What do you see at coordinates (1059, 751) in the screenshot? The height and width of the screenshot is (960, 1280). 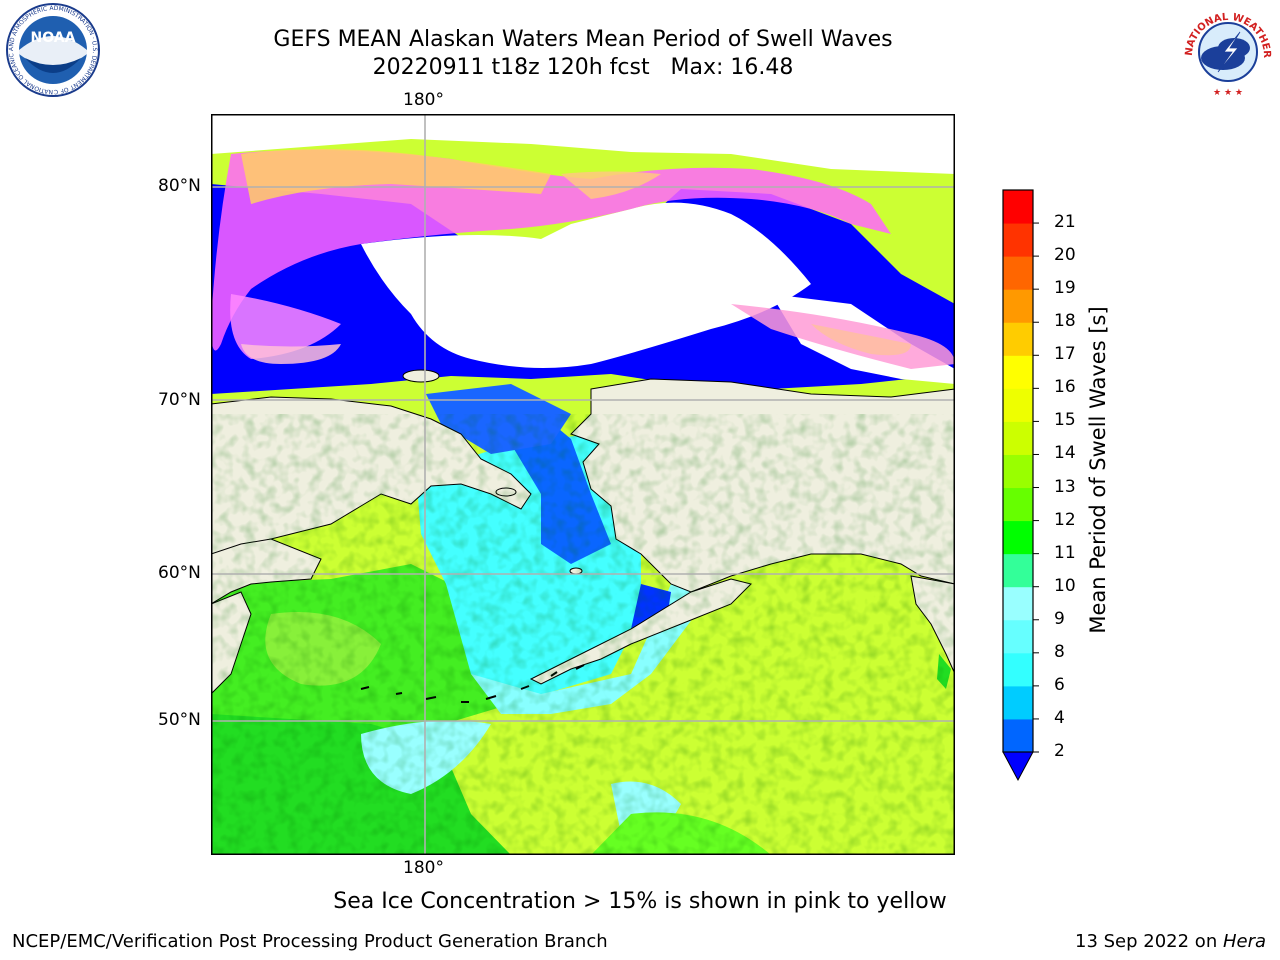 I see `colorbar-tick-label: 2` at bounding box center [1059, 751].